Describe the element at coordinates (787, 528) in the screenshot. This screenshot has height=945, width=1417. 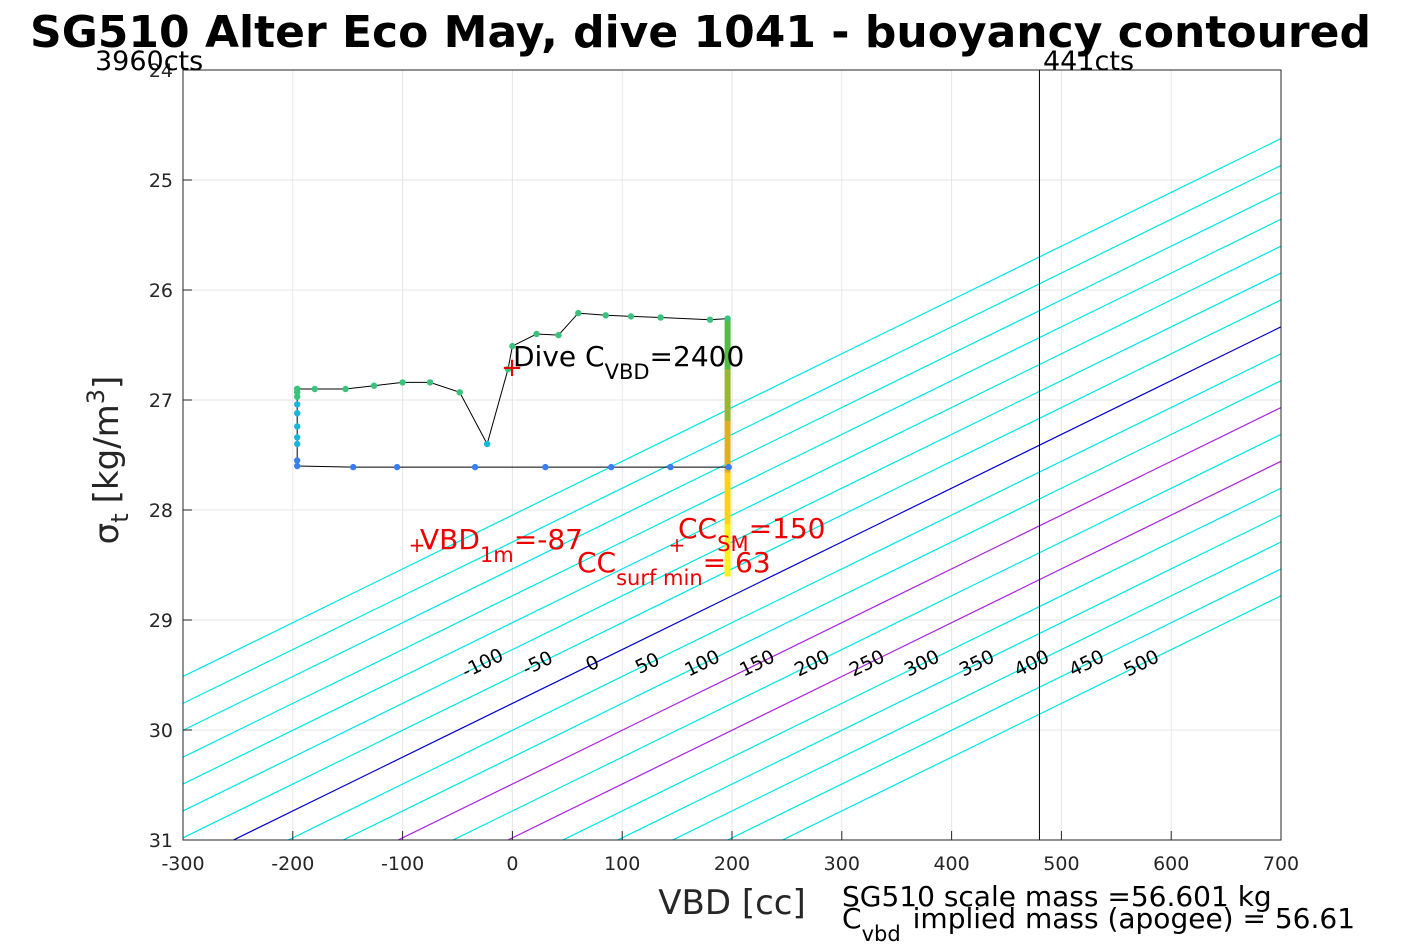
I see `cc-sm-value: =150` at that location.